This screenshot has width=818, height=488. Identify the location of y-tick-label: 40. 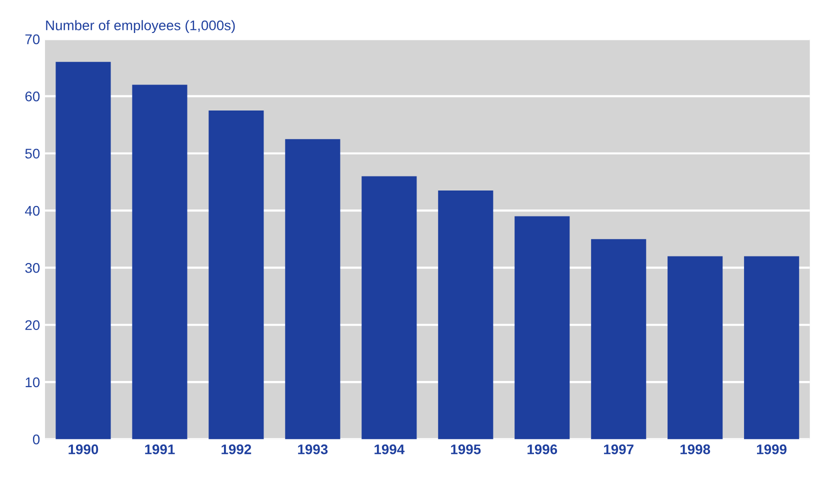
(32, 211).